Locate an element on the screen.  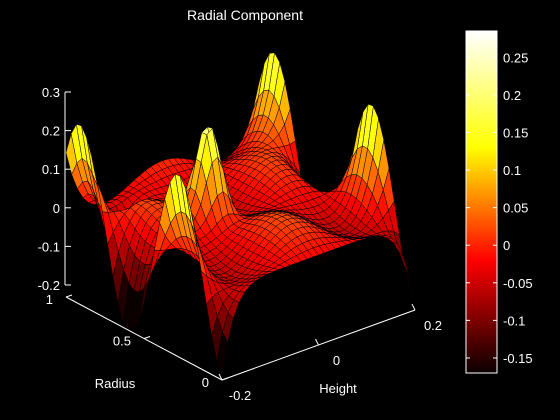
colorbar-tick-label: 0.25 is located at coordinates (515, 57).